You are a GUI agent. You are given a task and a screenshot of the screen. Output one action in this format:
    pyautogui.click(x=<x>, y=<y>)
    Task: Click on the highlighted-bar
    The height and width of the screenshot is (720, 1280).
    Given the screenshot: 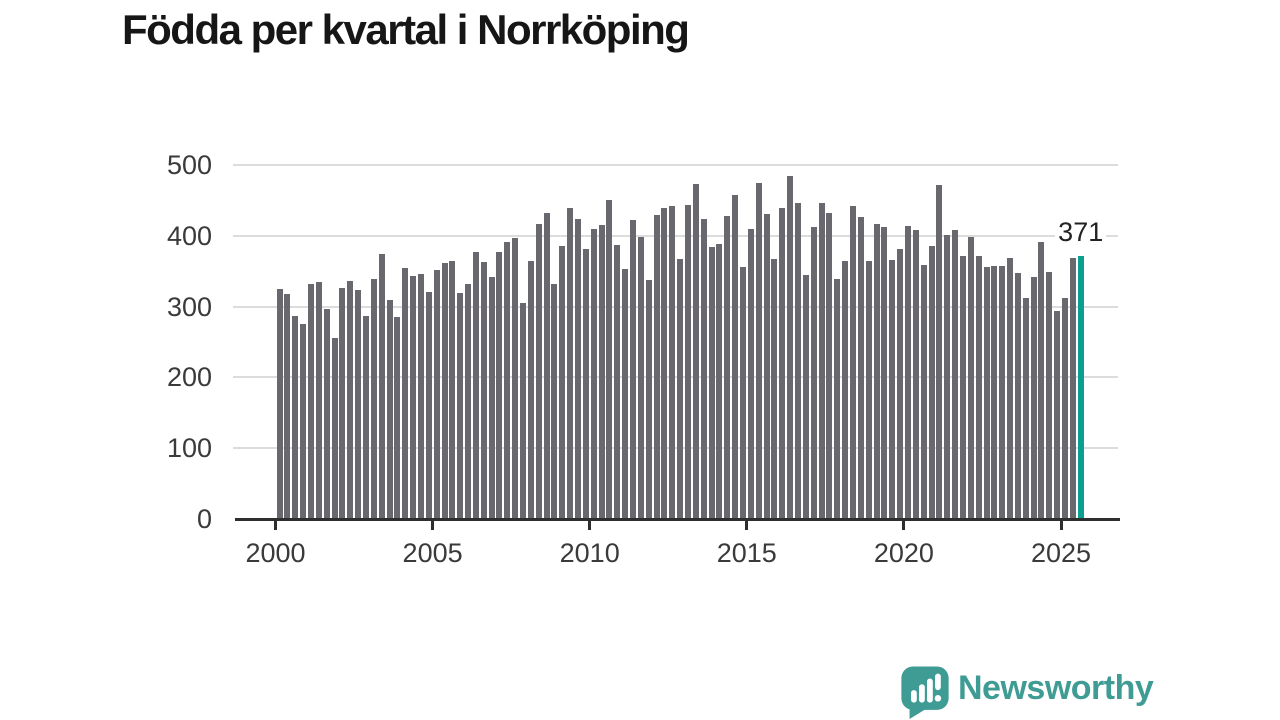 What is the action you would take?
    pyautogui.click(x=1080, y=387)
    